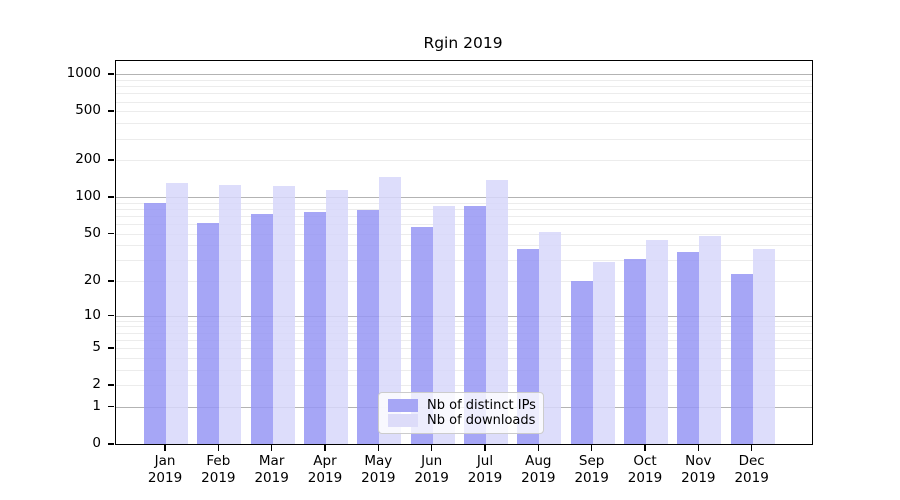  I want to click on legend-item-distinct-ips: Nb of distinct IPs, so click(462, 405).